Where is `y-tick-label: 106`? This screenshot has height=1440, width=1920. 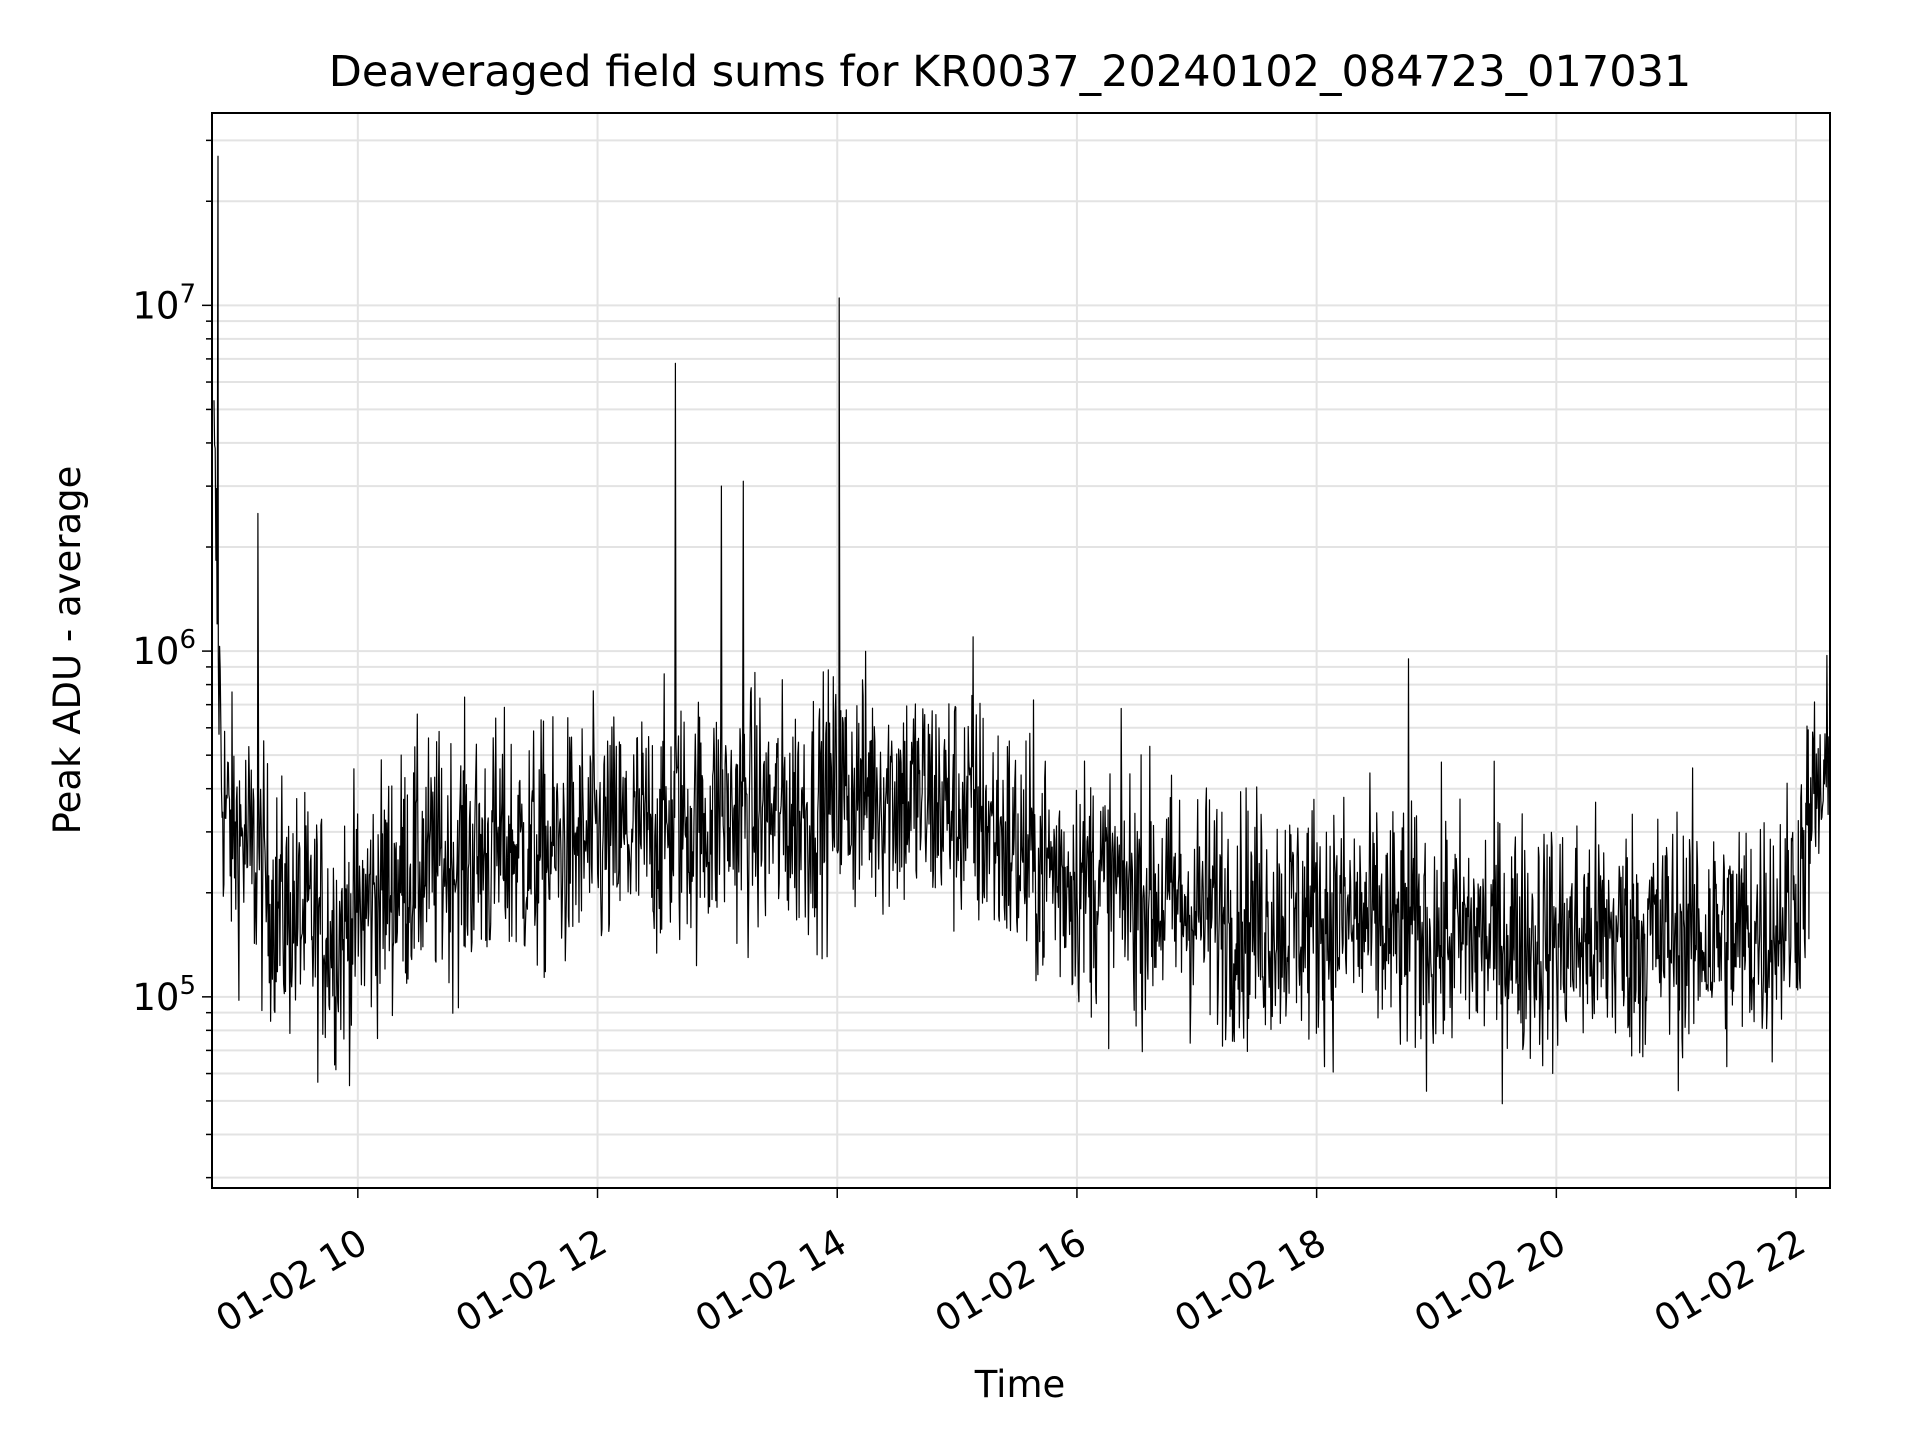 y-tick-label: 106 is located at coordinates (164, 649).